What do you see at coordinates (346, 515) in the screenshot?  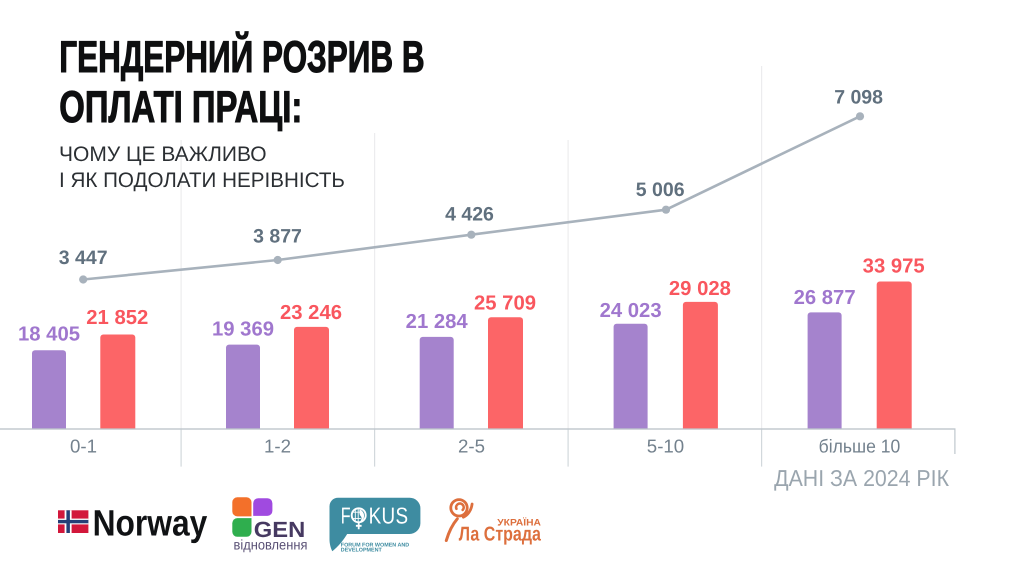 I see `svg-text: F` at bounding box center [346, 515].